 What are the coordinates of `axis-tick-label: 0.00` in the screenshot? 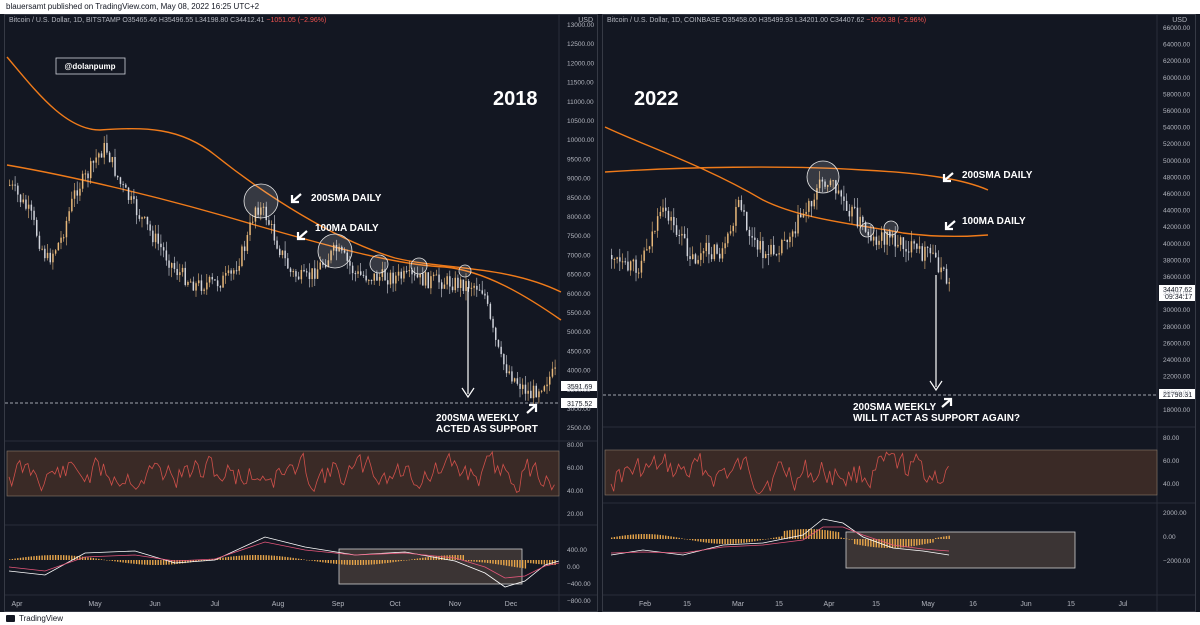 It's located at (1169, 537).